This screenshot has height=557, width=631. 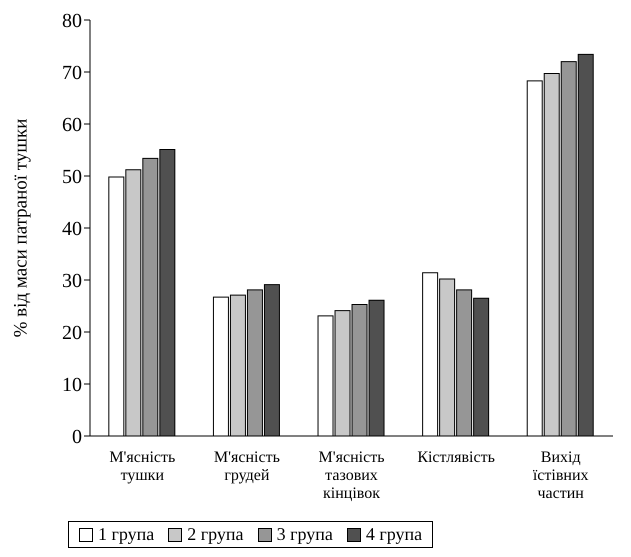 I want to click on y-tick-label: 60, so click(x=72, y=125).